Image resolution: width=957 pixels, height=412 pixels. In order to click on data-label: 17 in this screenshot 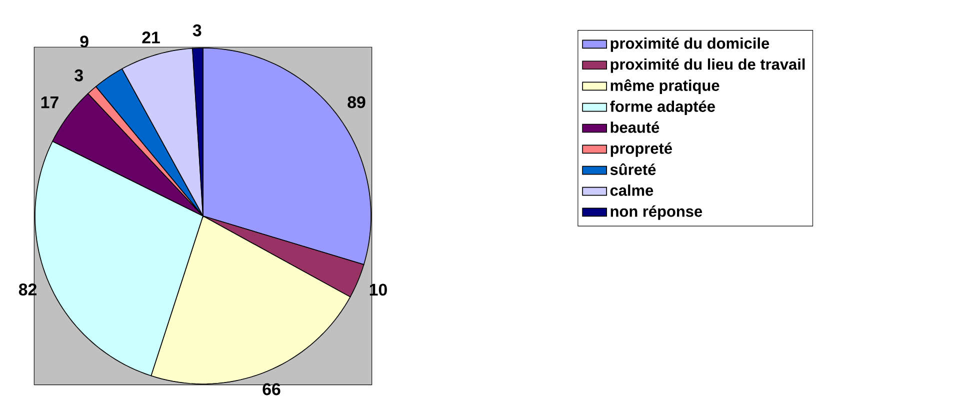, I will do `click(49, 102)`.